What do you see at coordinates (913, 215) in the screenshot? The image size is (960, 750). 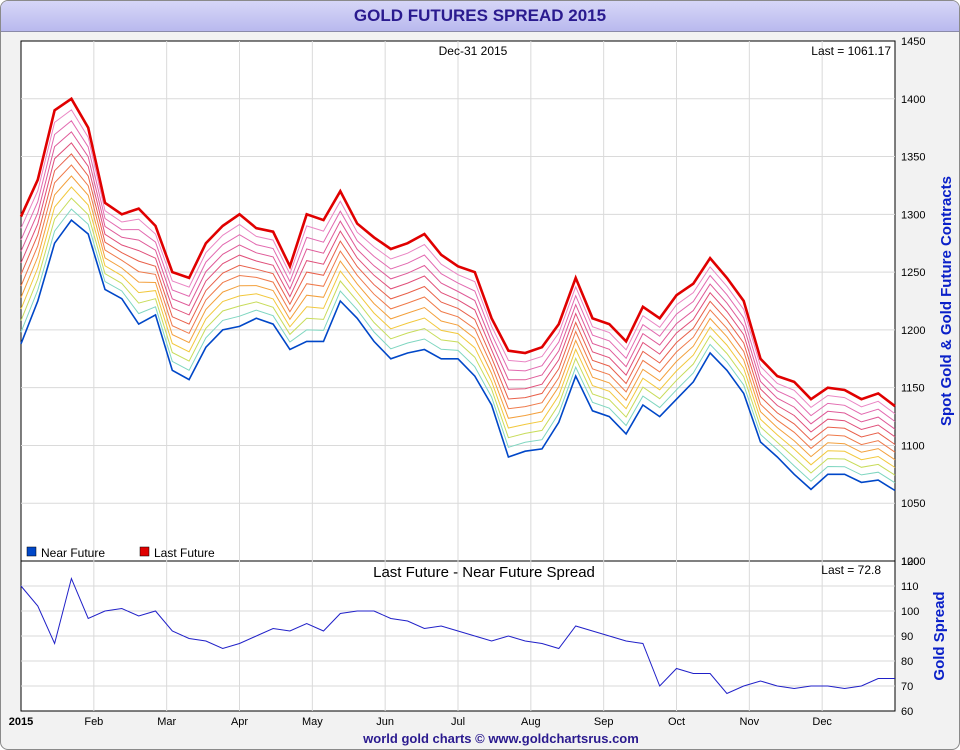 I see `main-y-tick-label: 1300` at bounding box center [913, 215].